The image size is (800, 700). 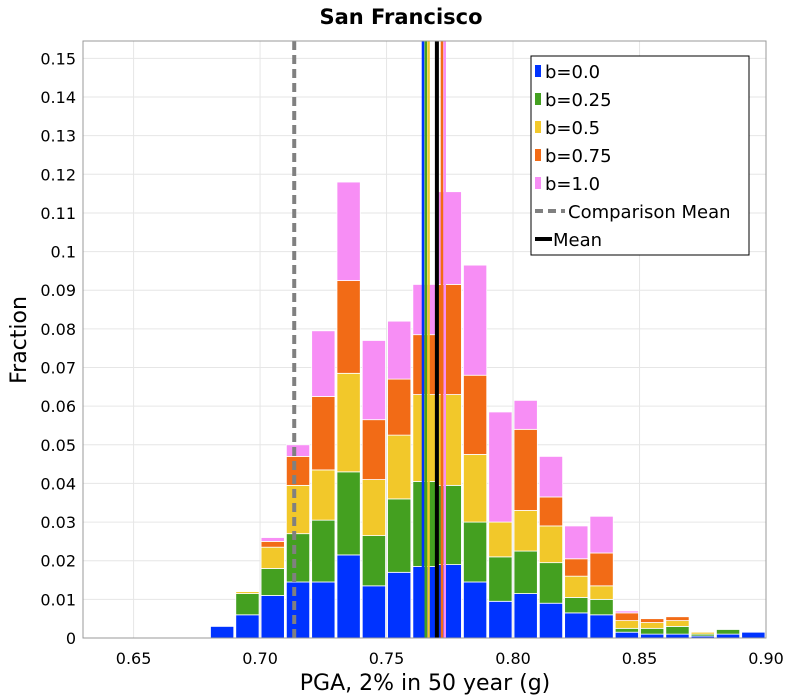 I want to click on legend-label: b=1.0, so click(x=572, y=184).